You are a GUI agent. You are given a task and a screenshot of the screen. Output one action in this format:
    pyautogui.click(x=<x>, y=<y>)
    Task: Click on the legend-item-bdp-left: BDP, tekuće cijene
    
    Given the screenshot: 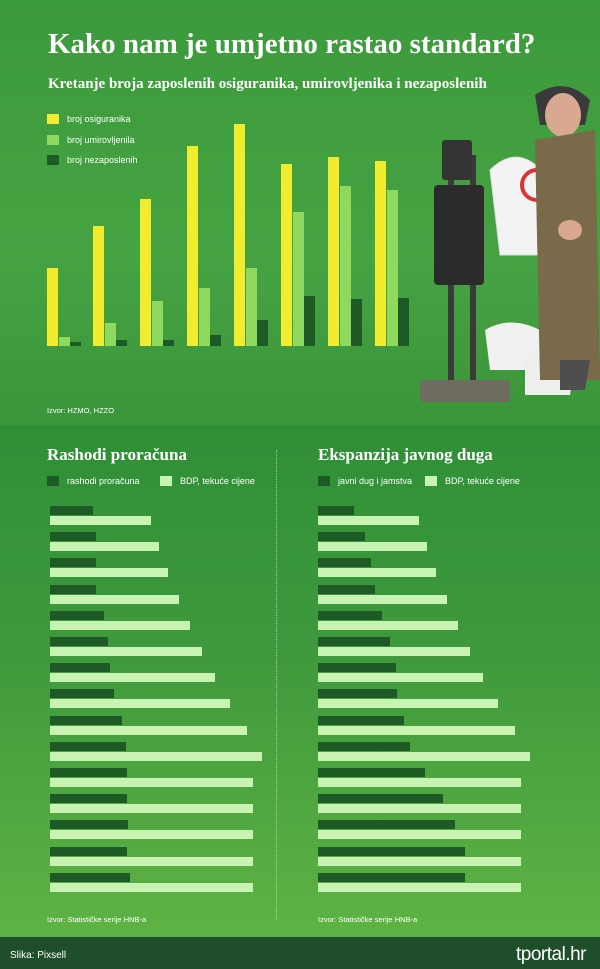 What is the action you would take?
    pyautogui.click(x=207, y=481)
    